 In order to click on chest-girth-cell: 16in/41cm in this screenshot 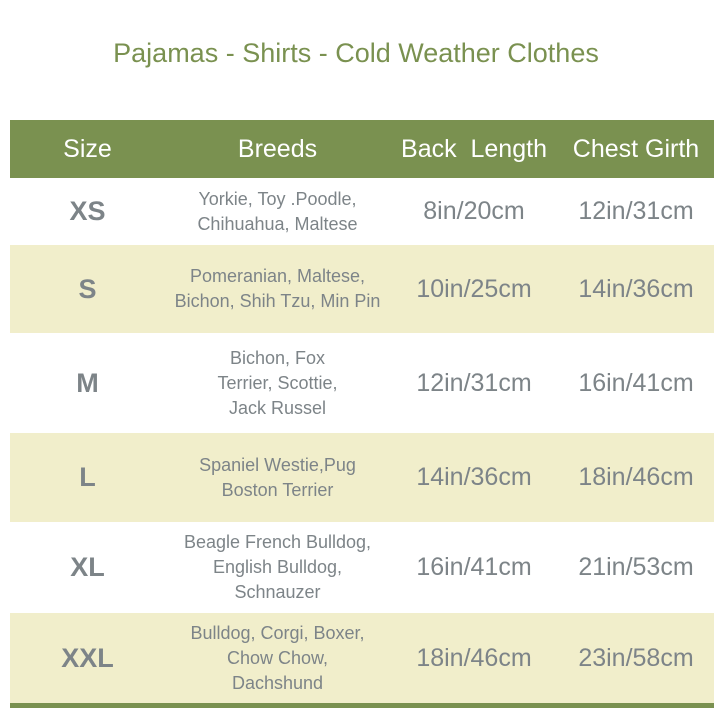, I will do `click(636, 382)`.